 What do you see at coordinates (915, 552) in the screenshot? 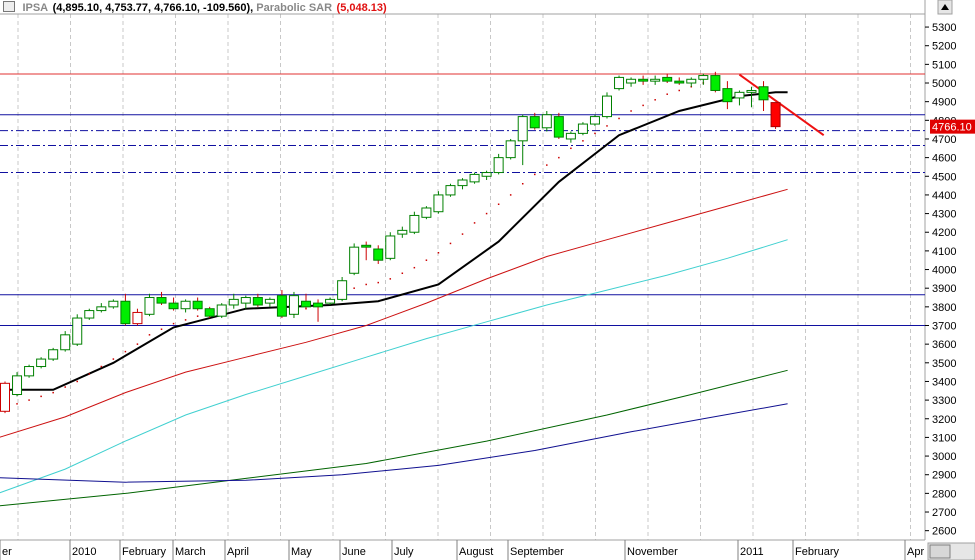
I see `x-tick-label: Apr` at bounding box center [915, 552].